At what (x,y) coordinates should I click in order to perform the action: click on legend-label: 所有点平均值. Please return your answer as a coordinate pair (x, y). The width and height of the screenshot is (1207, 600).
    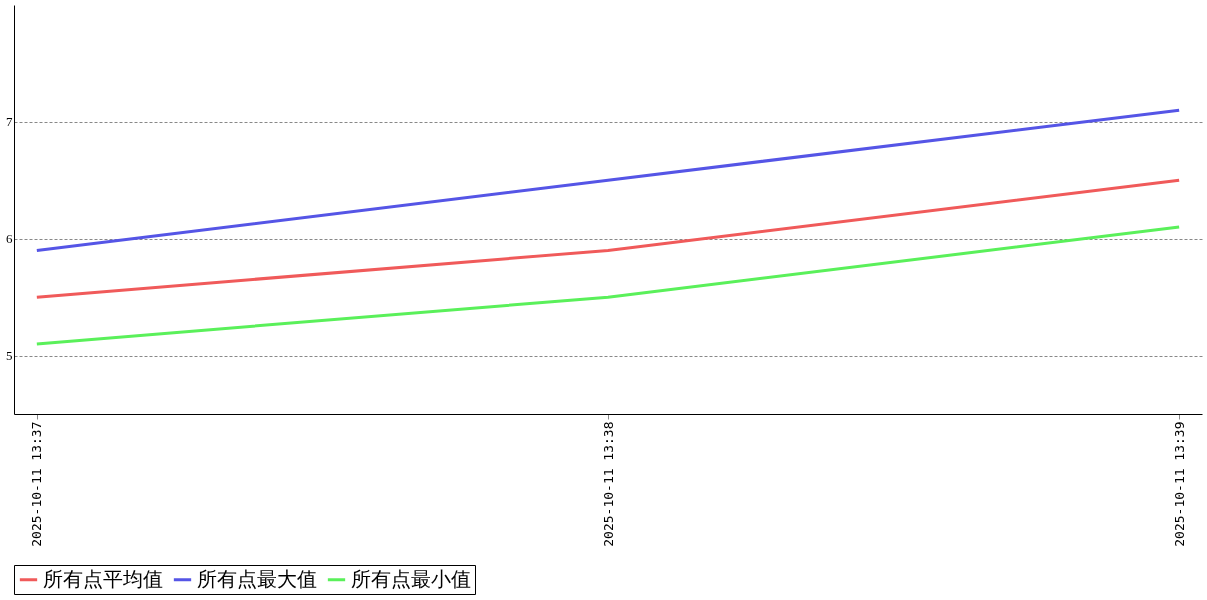
    Looking at the image, I should click on (103, 578).